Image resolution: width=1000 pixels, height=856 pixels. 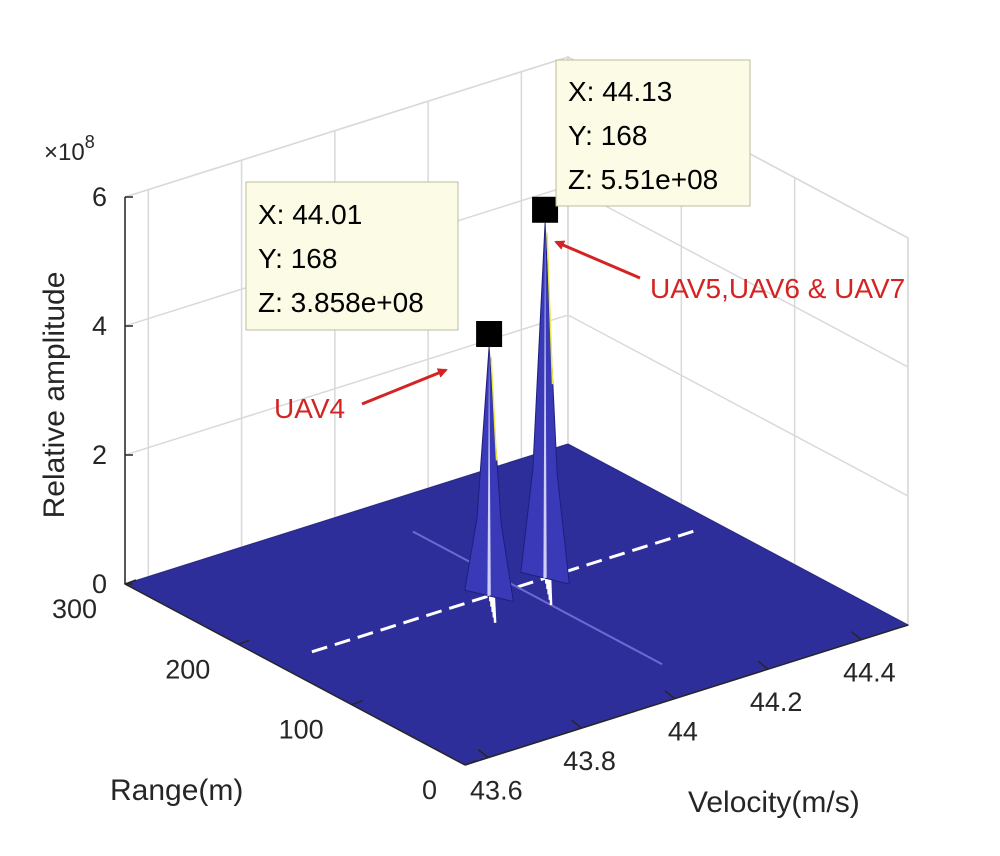 What do you see at coordinates (589, 761) in the screenshot?
I see `x-tick-label-1: 43.8` at bounding box center [589, 761].